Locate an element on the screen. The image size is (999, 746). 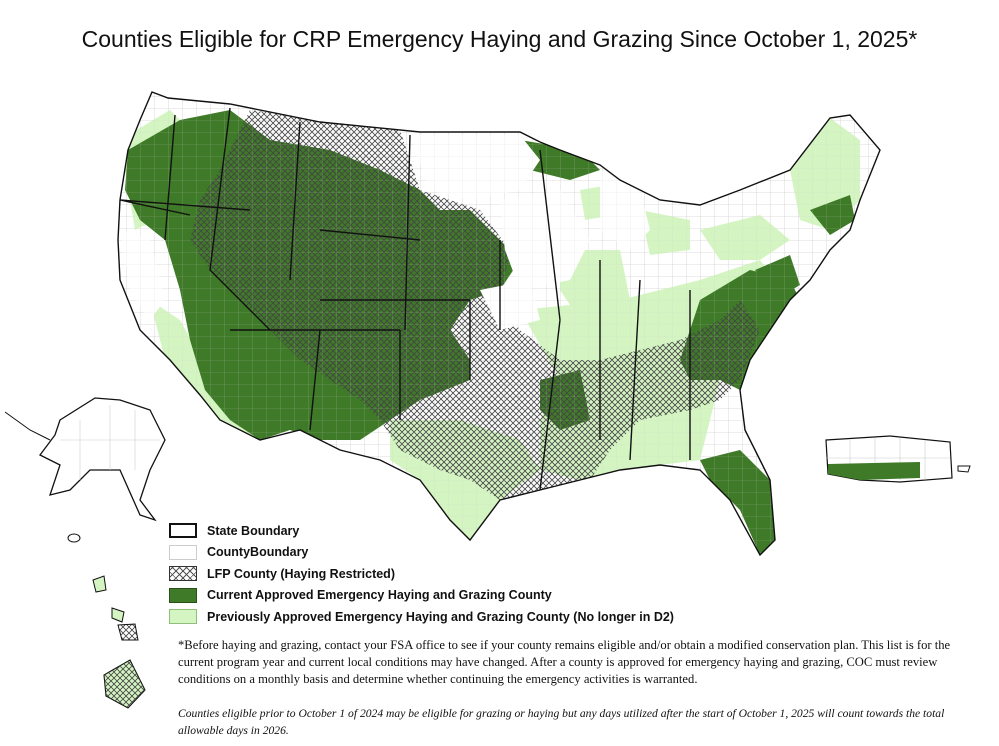
previous-swatch is located at coordinates (183, 617).